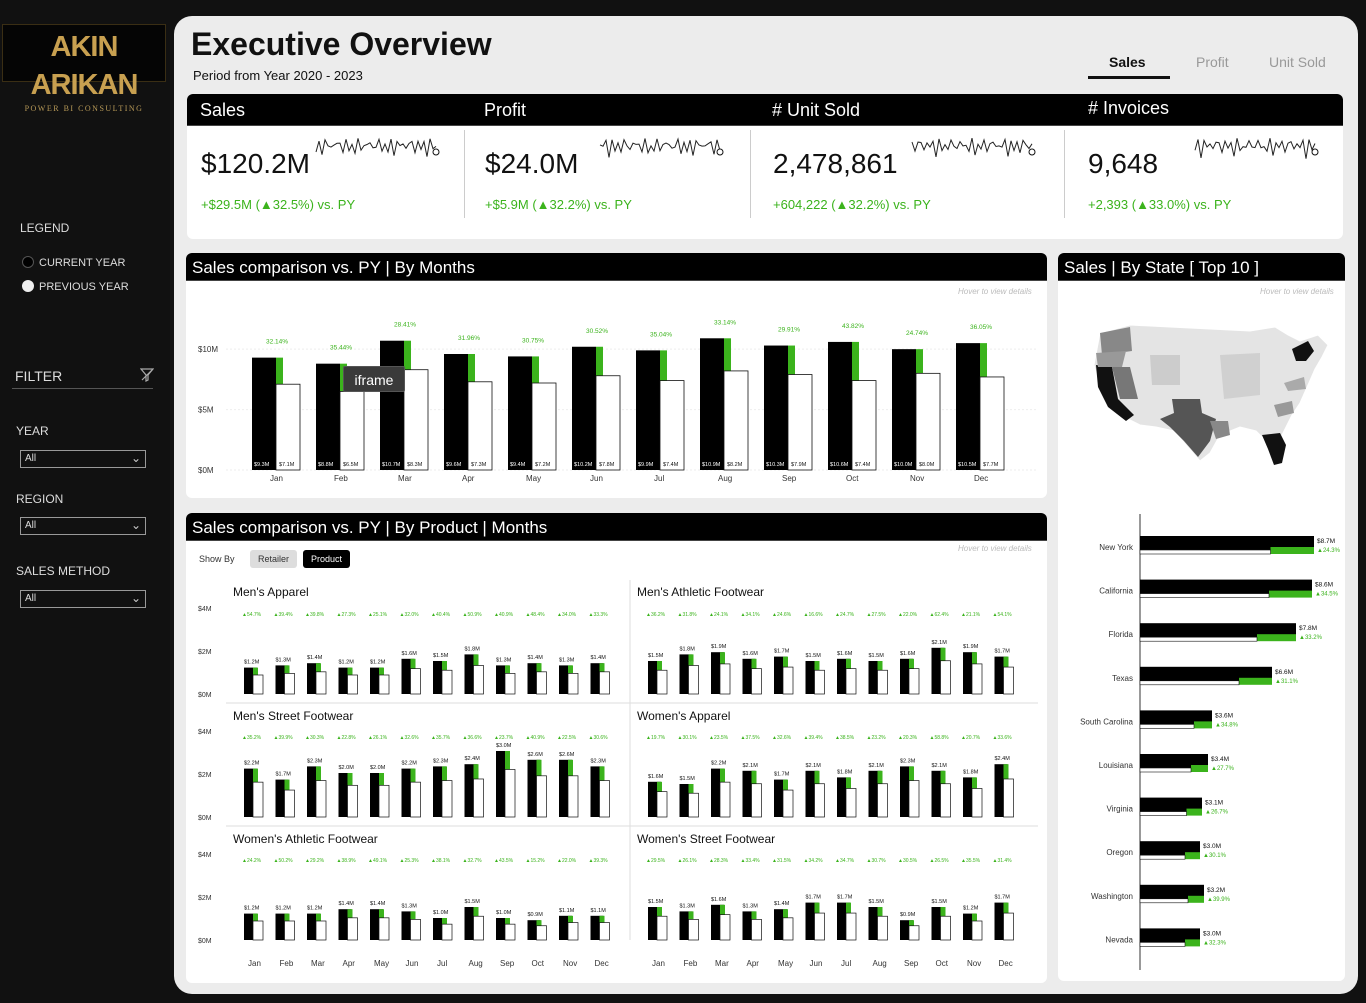 Image resolution: width=1366 pixels, height=1003 pixels. I want to click on us-state-map, so click(1204, 395).